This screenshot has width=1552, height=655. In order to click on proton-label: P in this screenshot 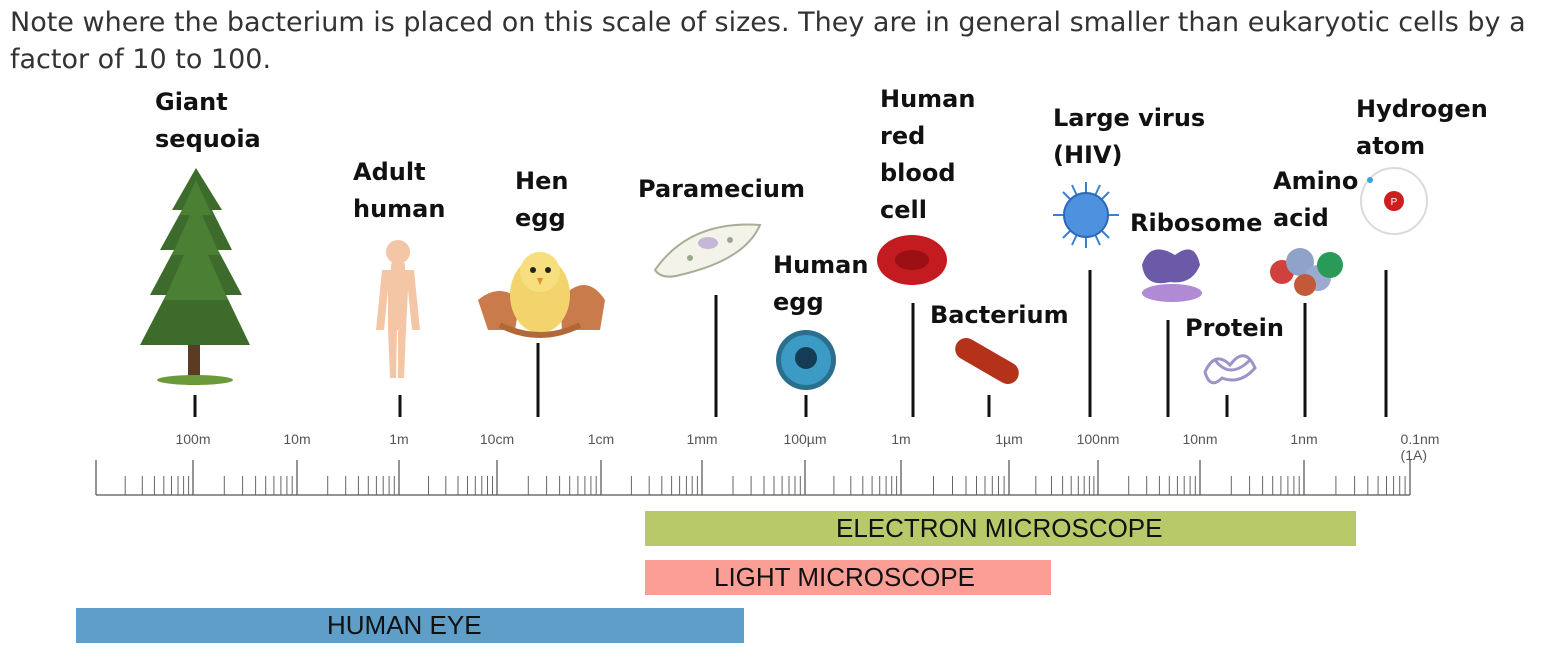, I will do `click(1394, 202)`.